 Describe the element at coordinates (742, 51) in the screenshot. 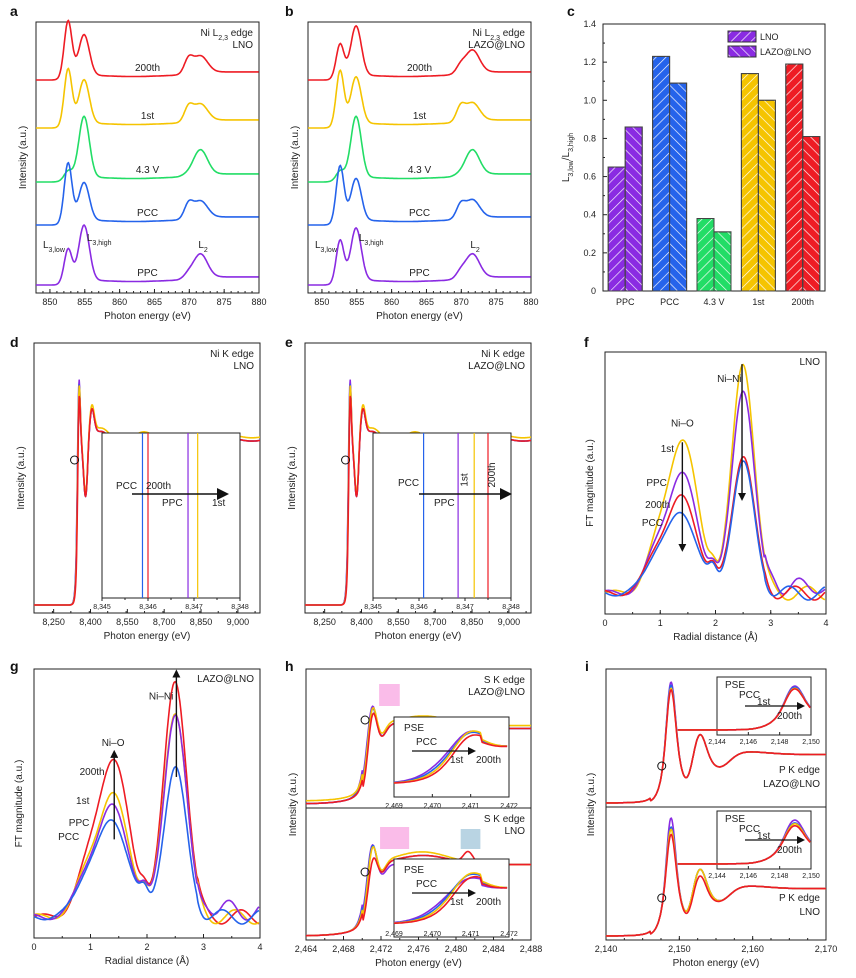

I see `legend-swatch-hatch` at that location.